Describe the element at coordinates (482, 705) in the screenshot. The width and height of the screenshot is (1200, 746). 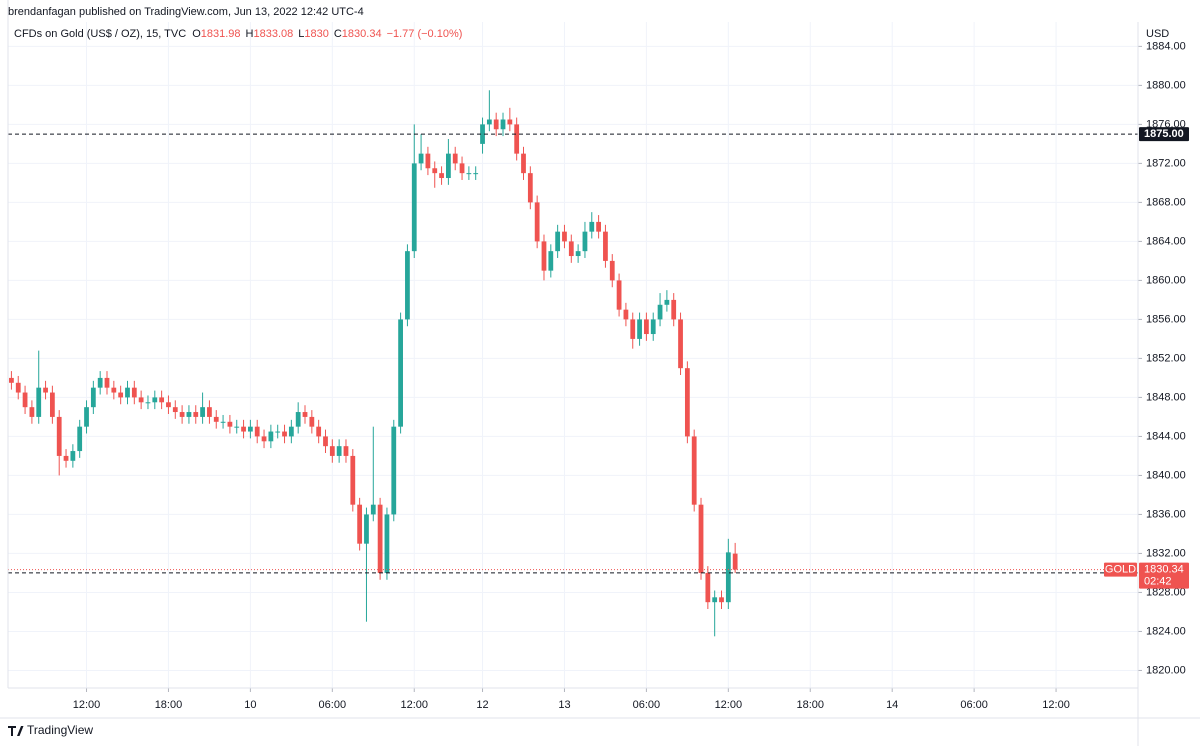
I see `x-tick-label: 12` at that location.